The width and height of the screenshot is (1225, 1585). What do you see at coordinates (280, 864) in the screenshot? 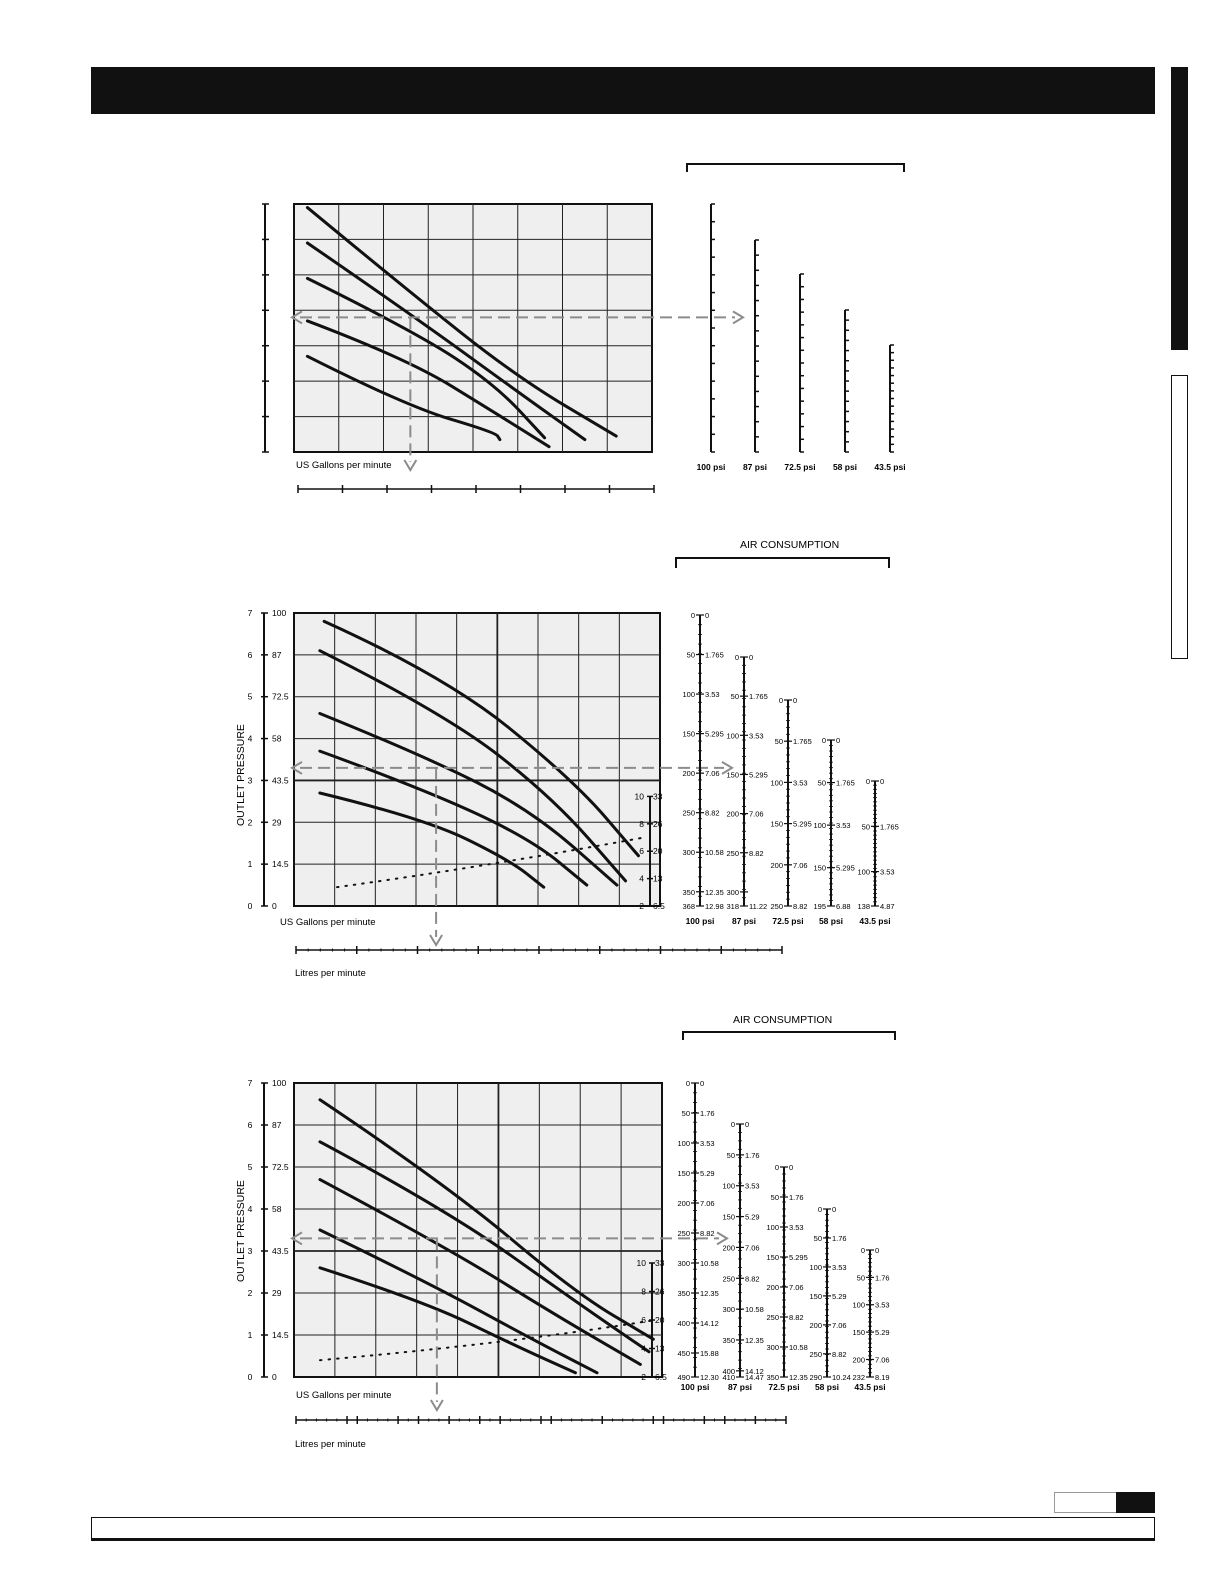
I see `y-tick-label-psi: 14.5` at bounding box center [280, 864].